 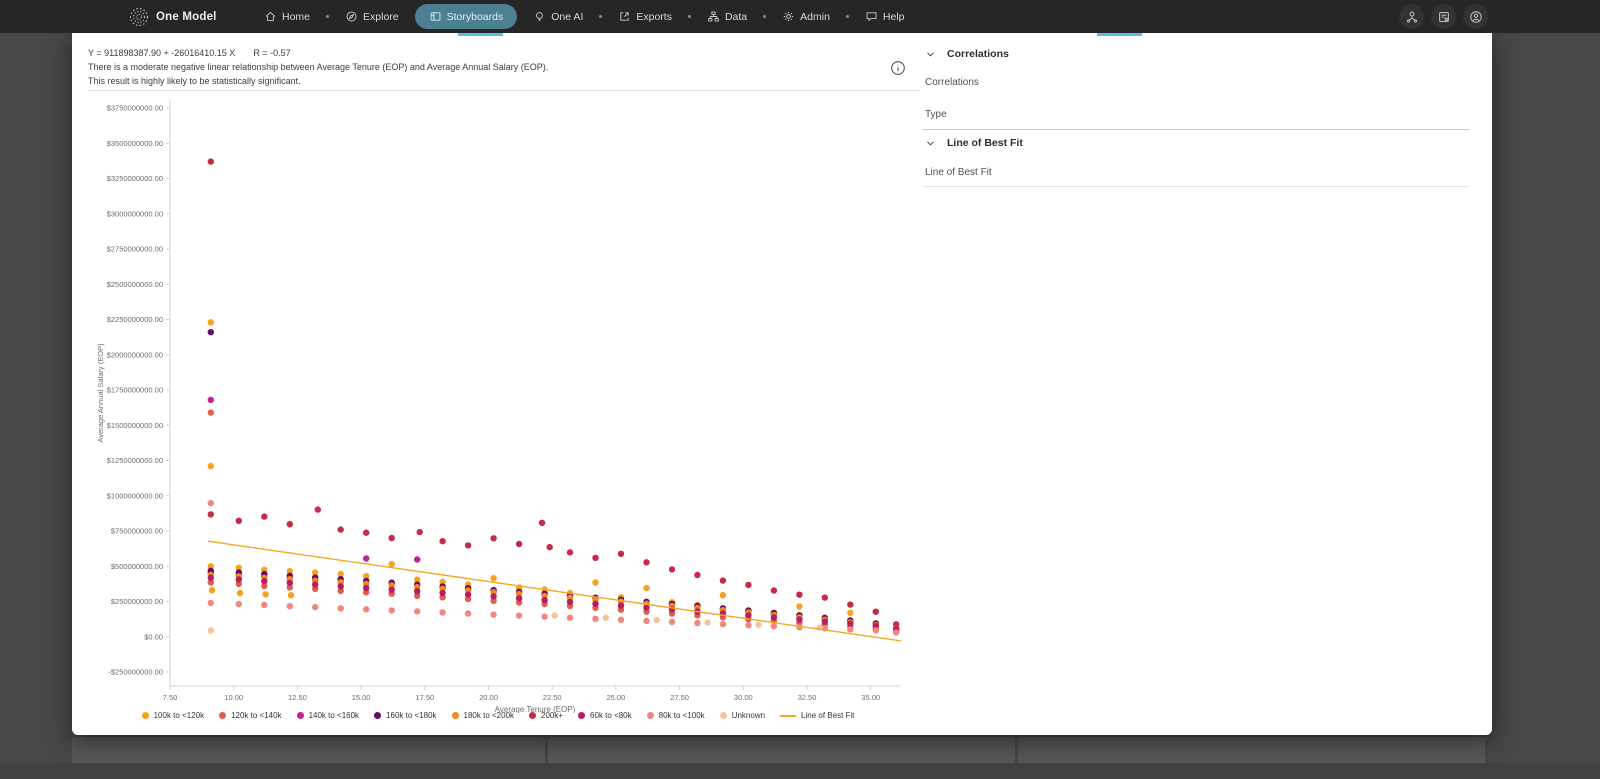 I want to click on correlations-section-header: Correlations, so click(x=967, y=54).